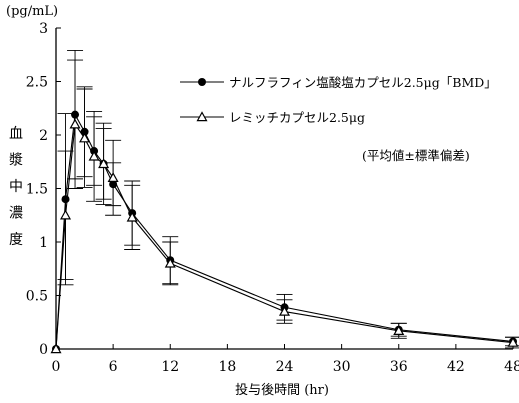 The width and height of the screenshot is (519, 403). I want to click on x-tick-label: 12, so click(170, 367).